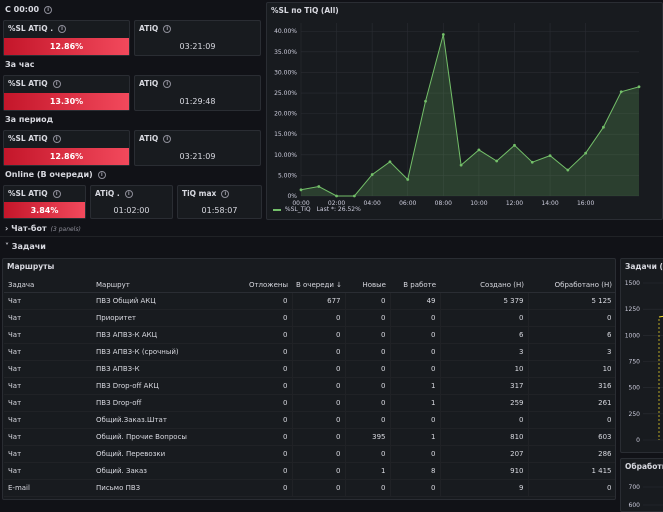 This screenshot has width=663, height=512. What do you see at coordinates (287, 175) in the screenshot?
I see `y-tick-label: 5.00%` at bounding box center [287, 175].